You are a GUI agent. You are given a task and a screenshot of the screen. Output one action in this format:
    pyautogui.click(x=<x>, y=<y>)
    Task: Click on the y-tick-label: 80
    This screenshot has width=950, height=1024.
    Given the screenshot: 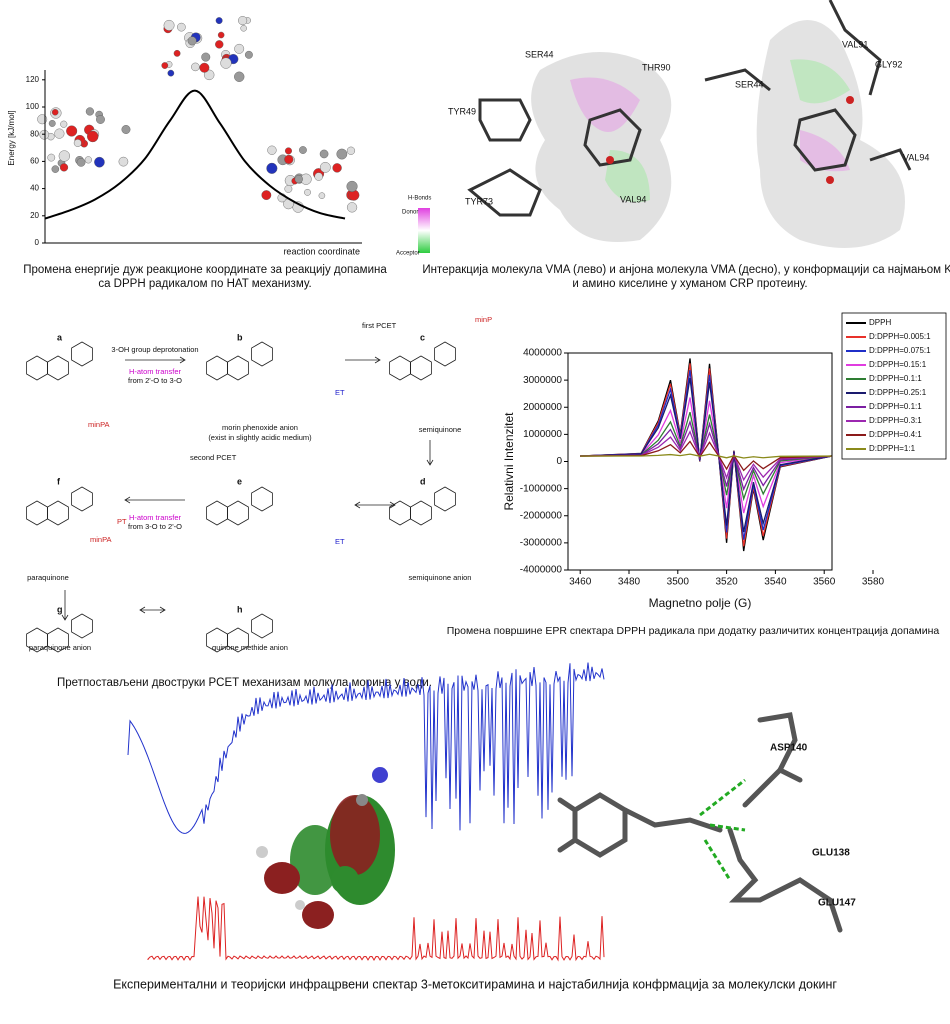 What is the action you would take?
    pyautogui.click(x=34, y=133)
    